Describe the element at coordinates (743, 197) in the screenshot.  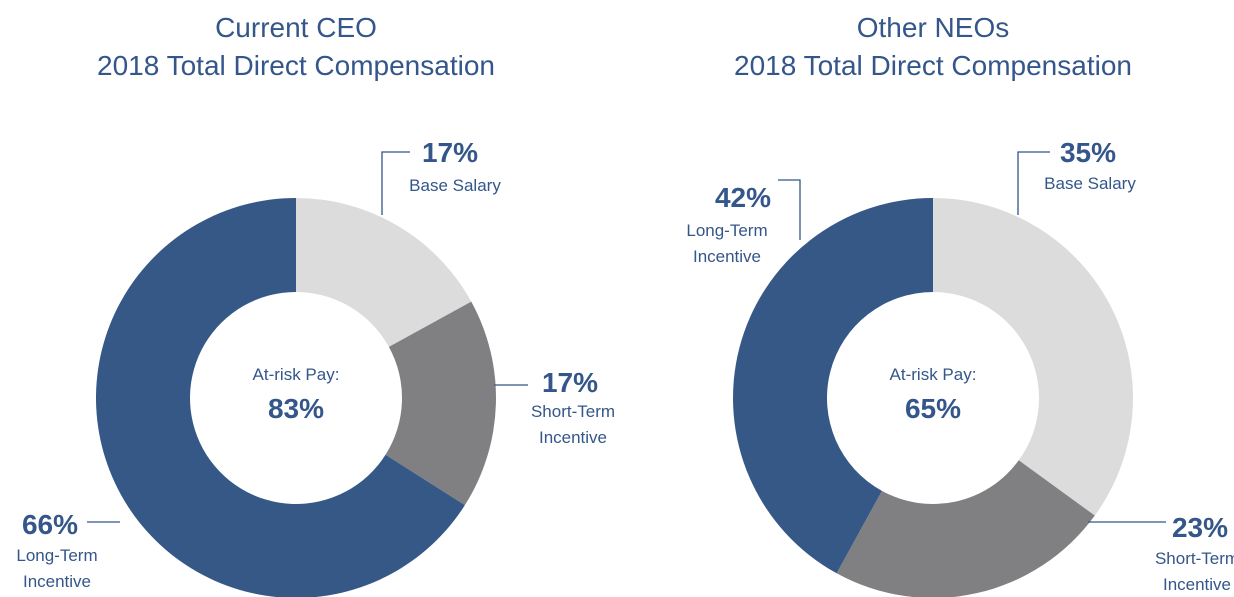
I see `data-label: 42%` at that location.